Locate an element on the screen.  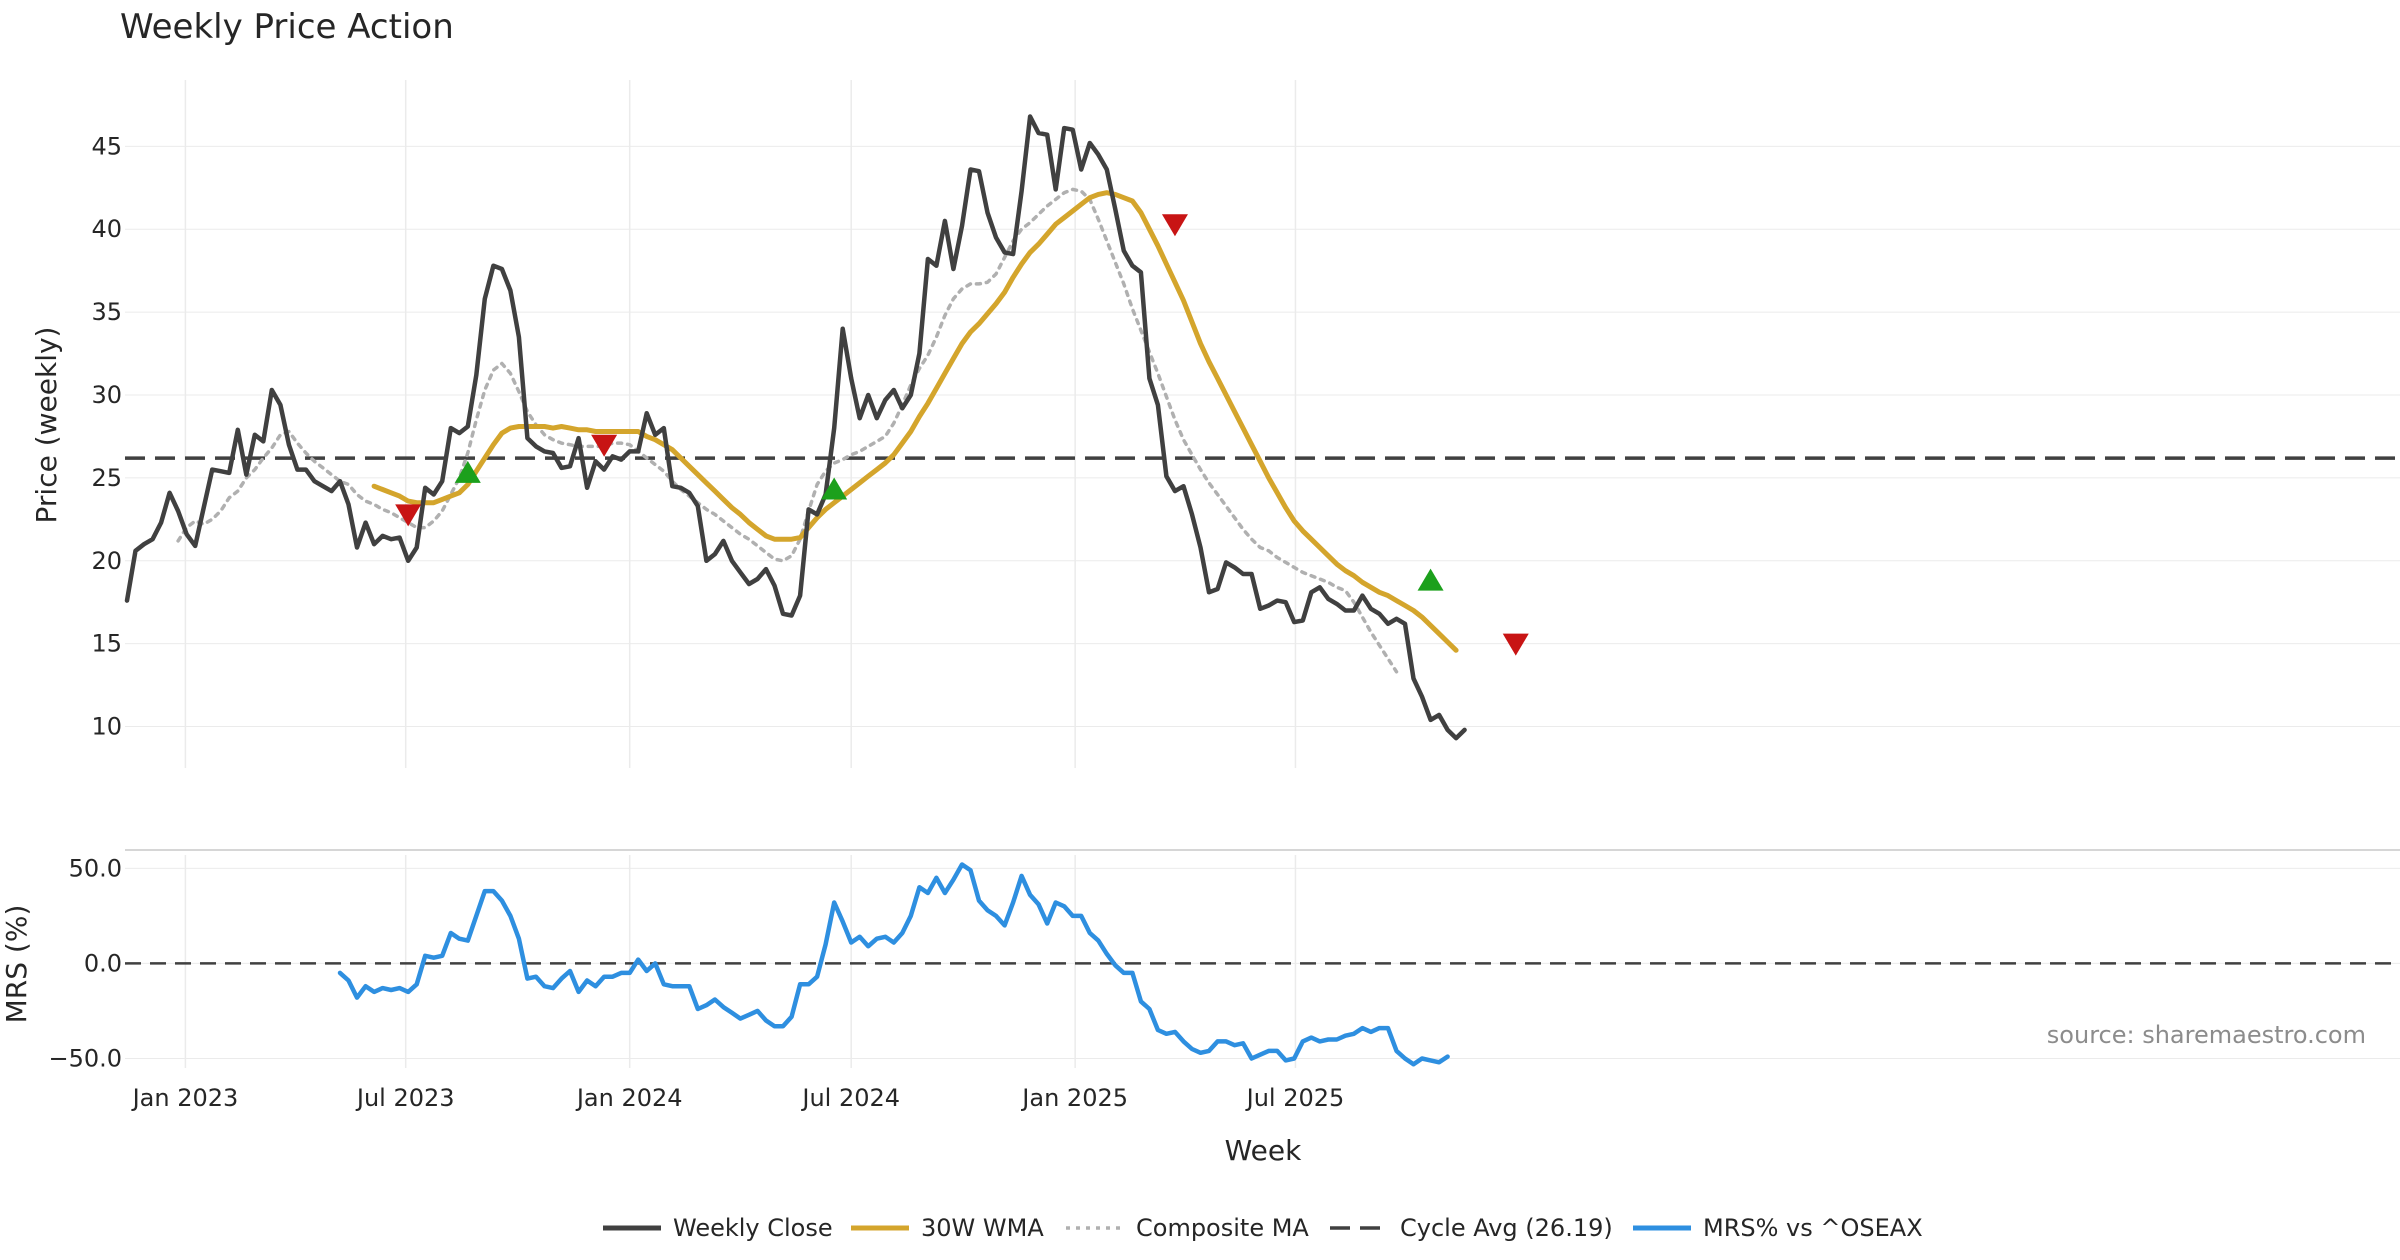
mrs-y-tick-label: 50.0 is located at coordinates (95, 868).